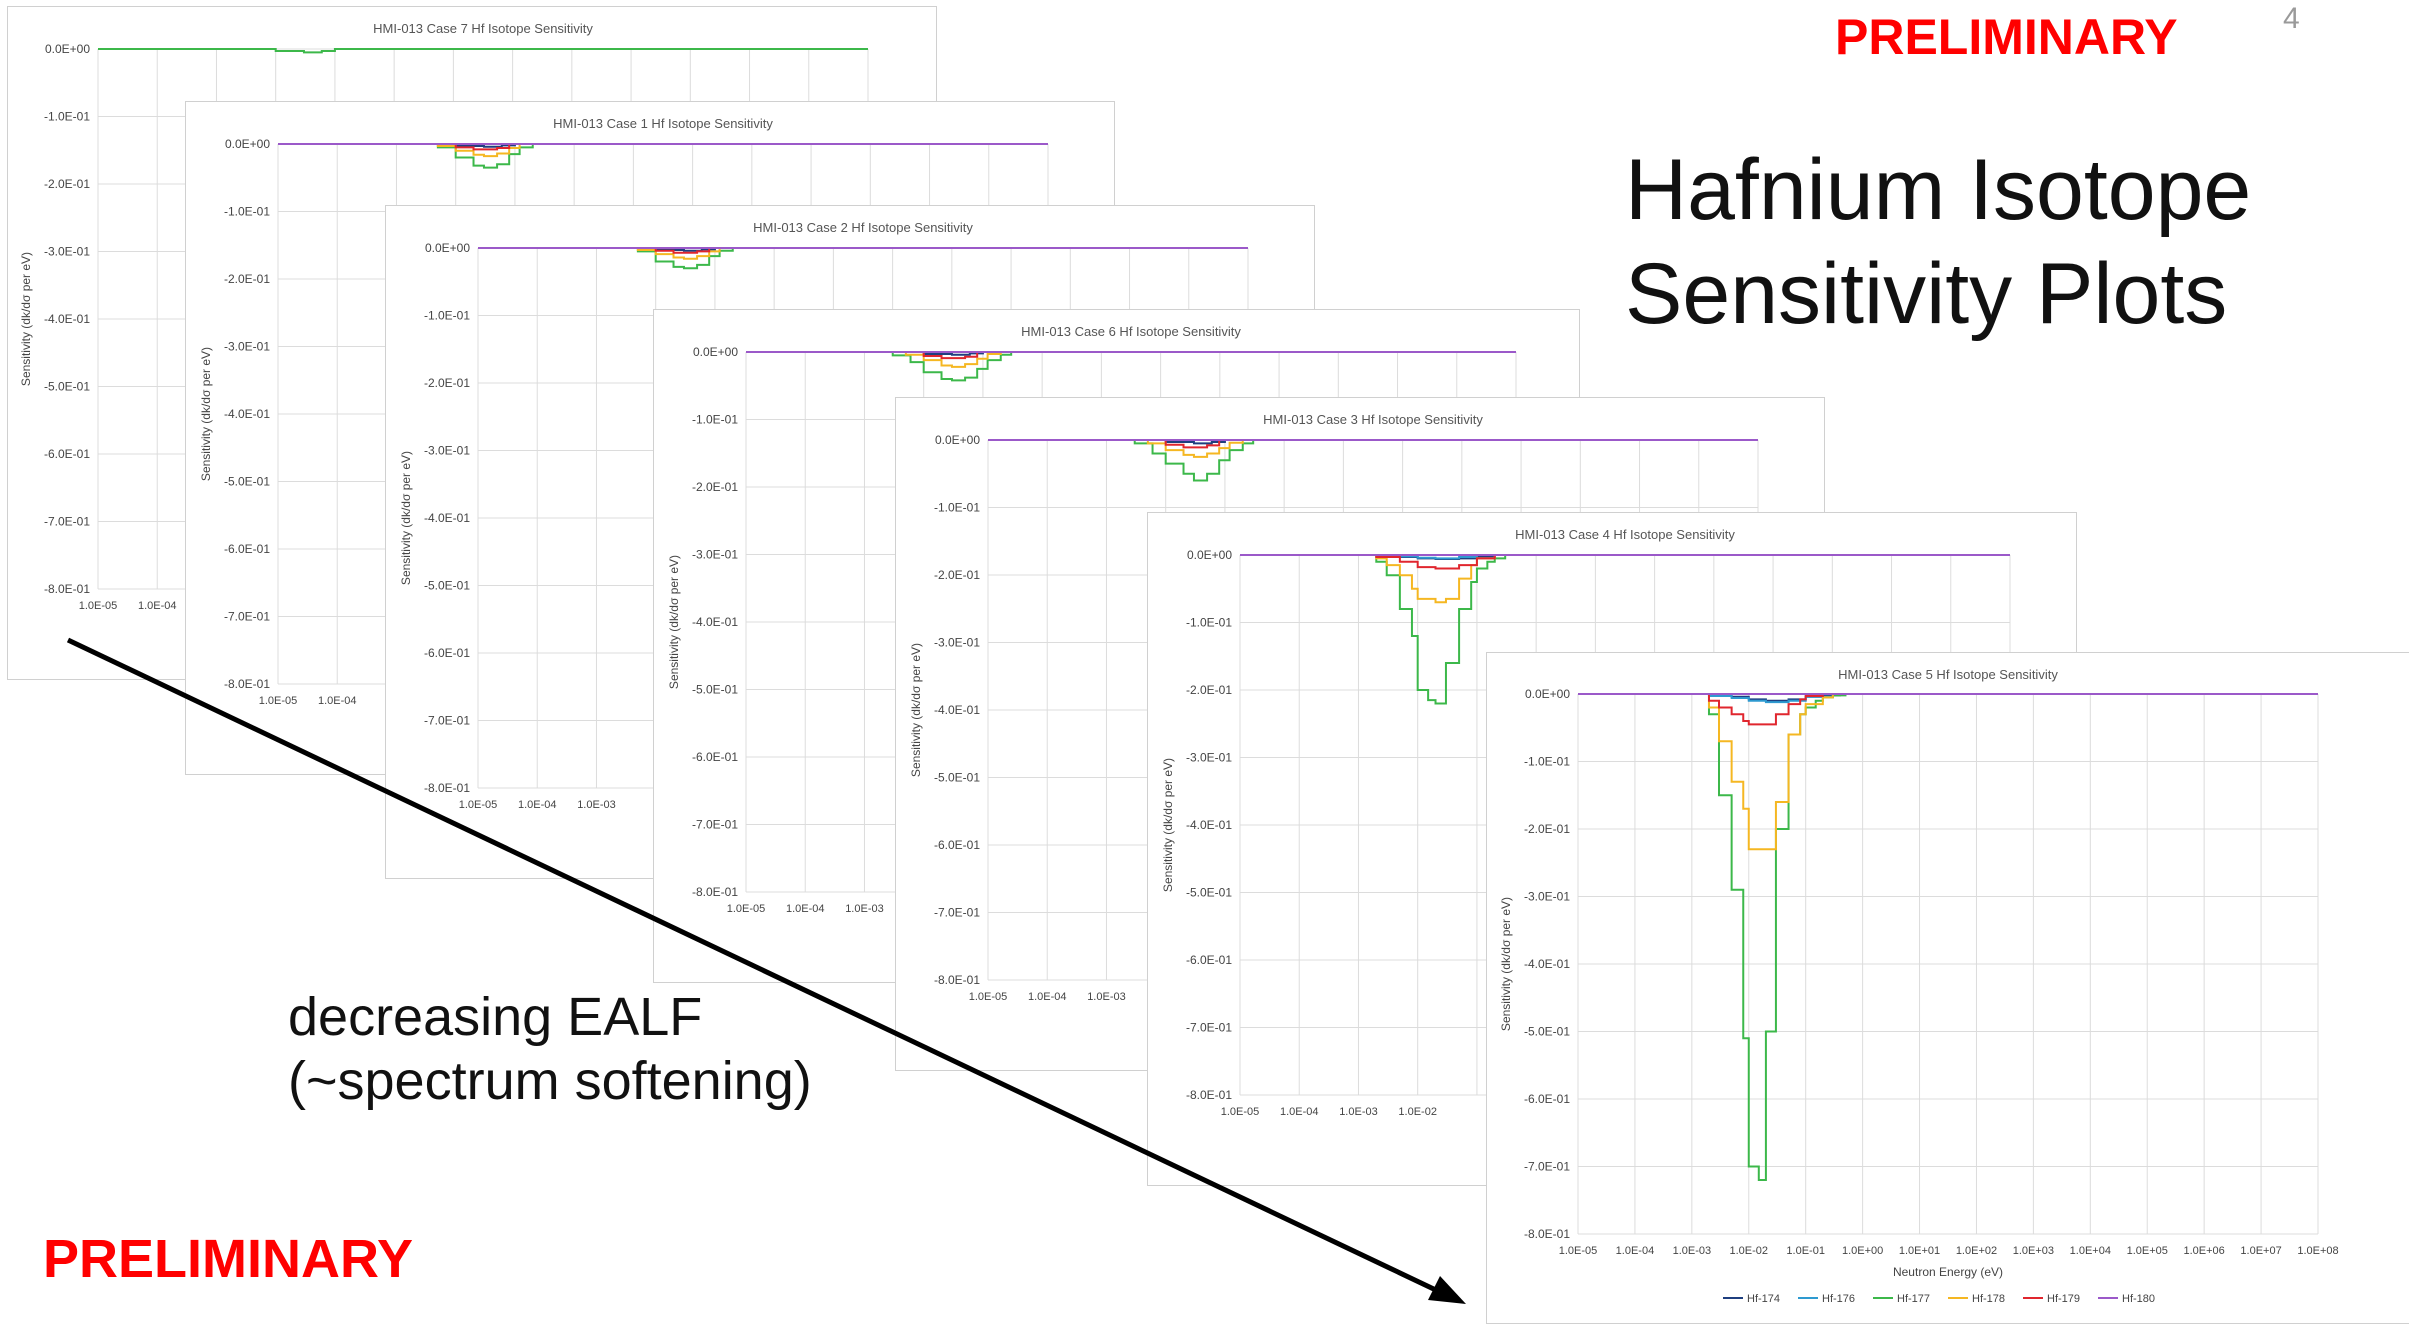 Image resolution: width=2409 pixels, height=1324 pixels. What do you see at coordinates (2291, 18) in the screenshot?
I see `page-number: 4` at bounding box center [2291, 18].